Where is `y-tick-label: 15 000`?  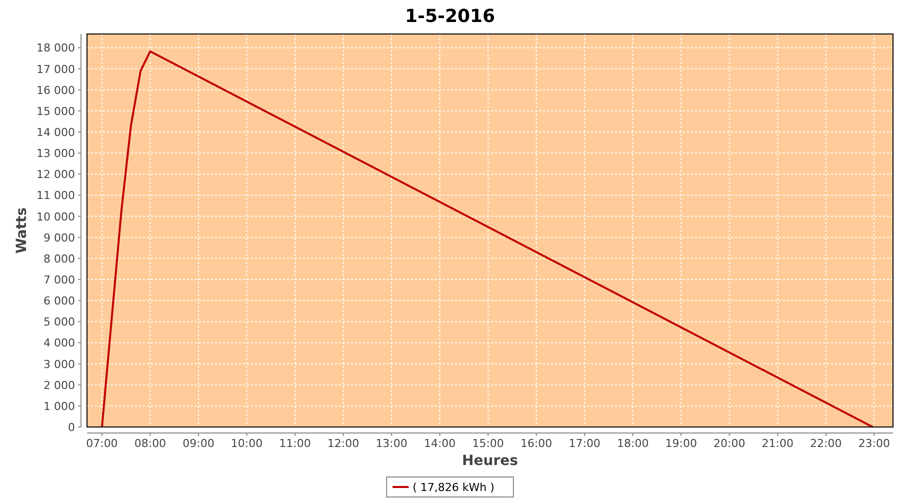 y-tick-label: 15 000 is located at coordinates (55, 111).